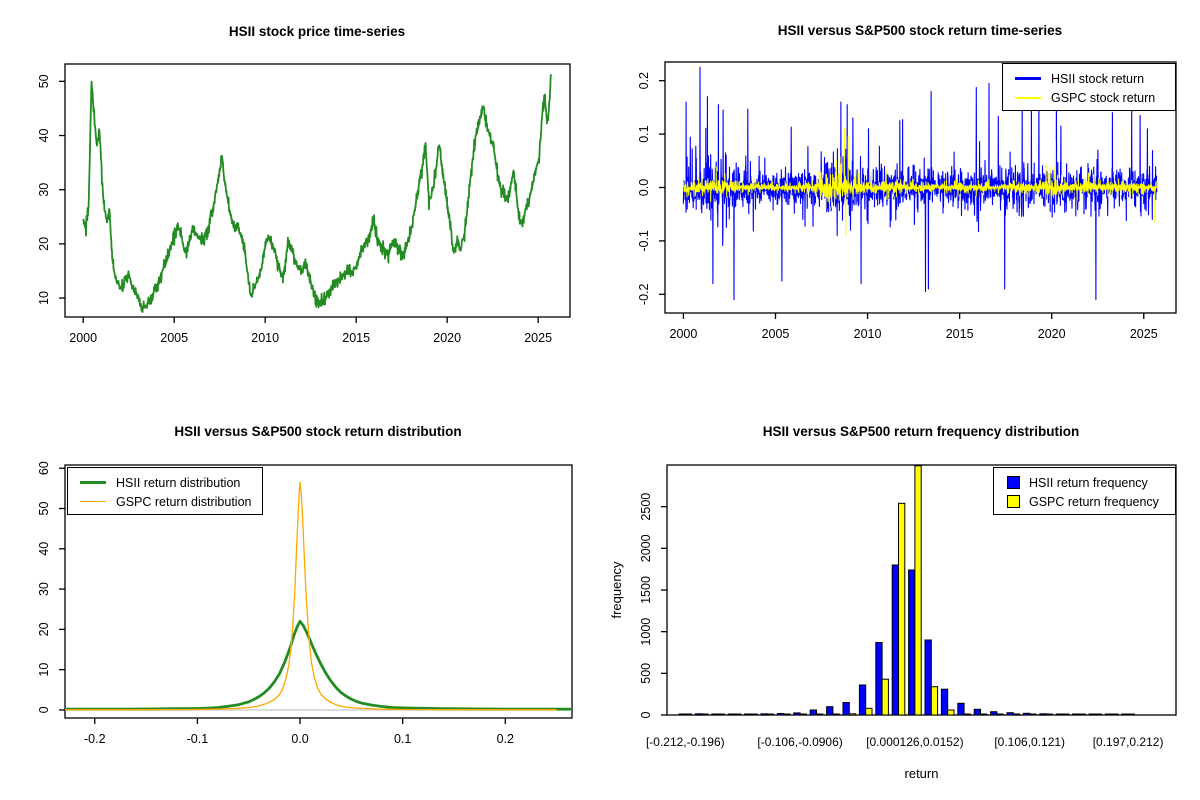  I want to click on x-tick-label: -0.2, so click(95, 739).